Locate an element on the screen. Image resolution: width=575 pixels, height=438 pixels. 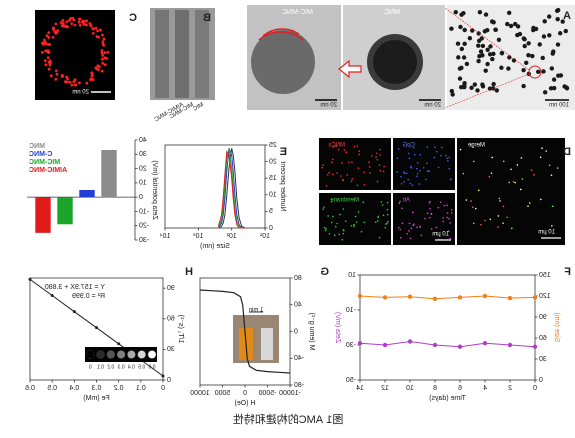
channel-label: Membrane is located at coordinates (344, 201).